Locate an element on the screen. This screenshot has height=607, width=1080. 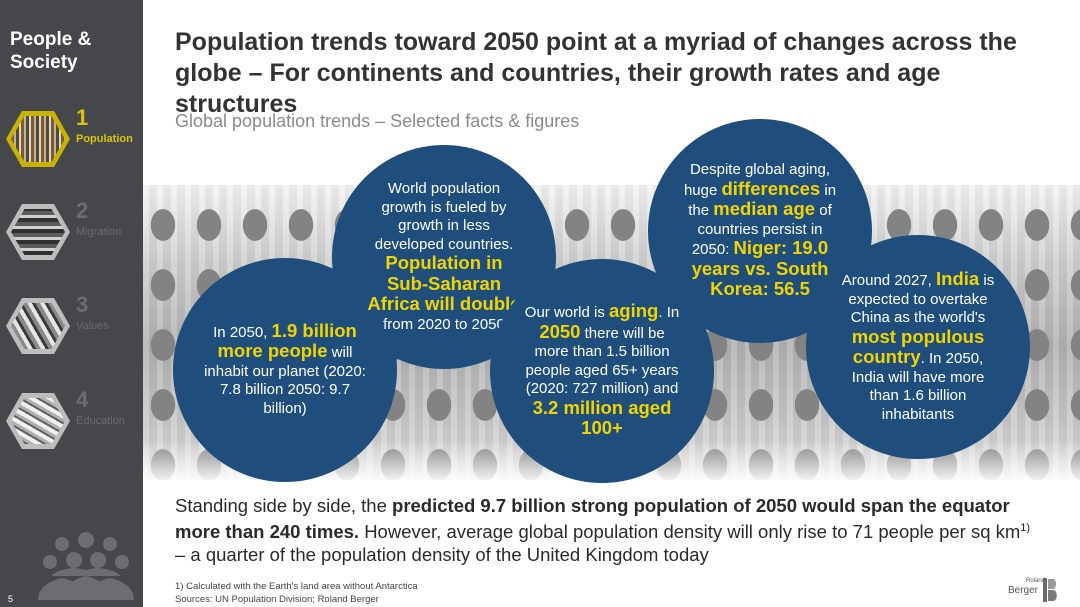
sidebar-item-label: Population is located at coordinates (104, 139).